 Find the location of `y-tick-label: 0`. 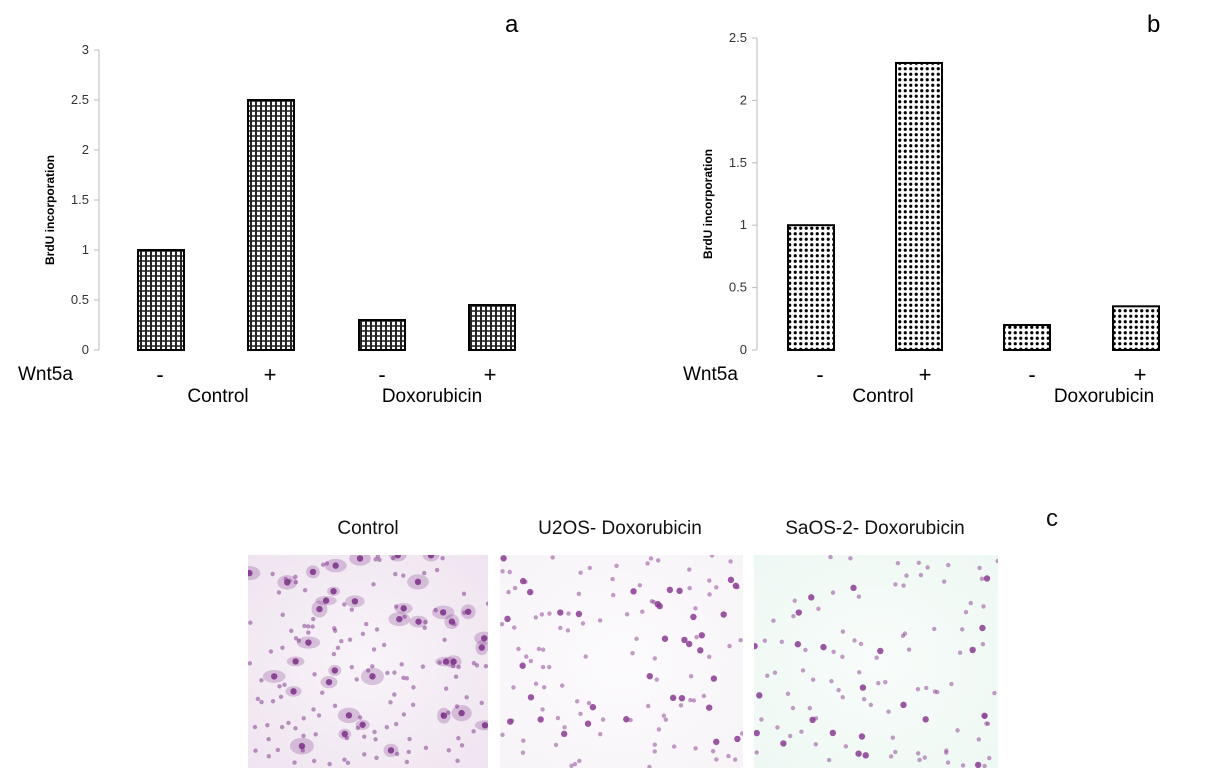

y-tick-label: 0 is located at coordinates (85, 349).